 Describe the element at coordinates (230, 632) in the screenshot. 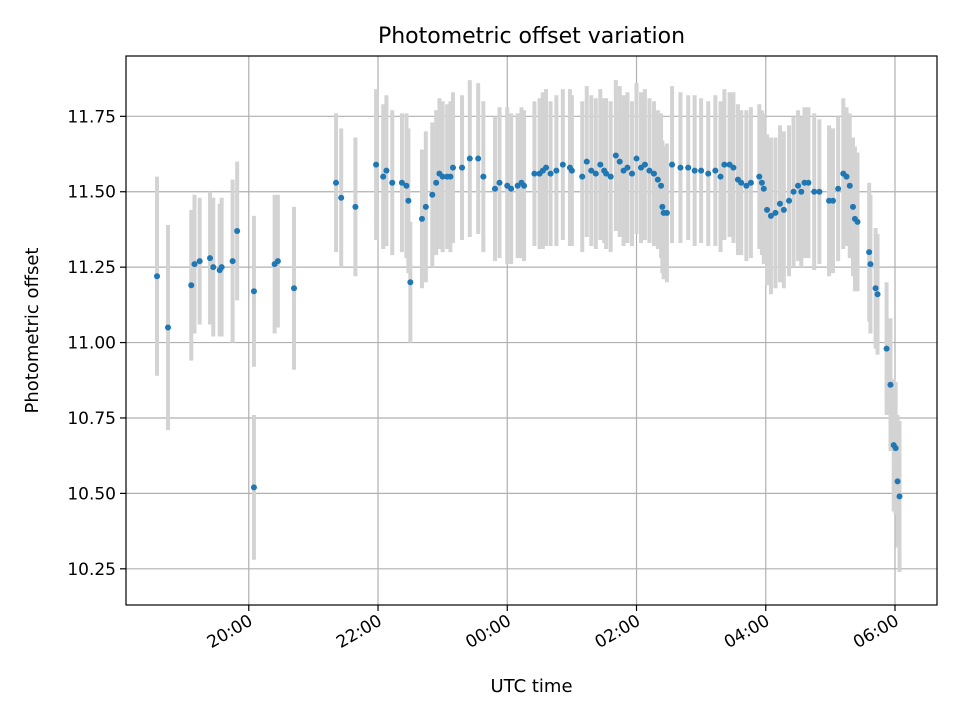

I see `x-tick-label-0: 20:00` at that location.